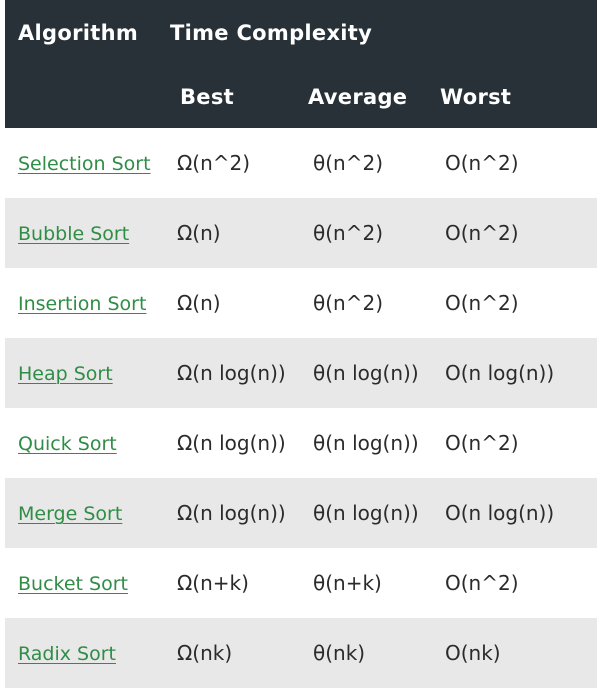 The image size is (606, 689). What do you see at coordinates (82, 304) in the screenshot?
I see `algorithm-link-insertion-sort: Insertion Sort` at bounding box center [82, 304].